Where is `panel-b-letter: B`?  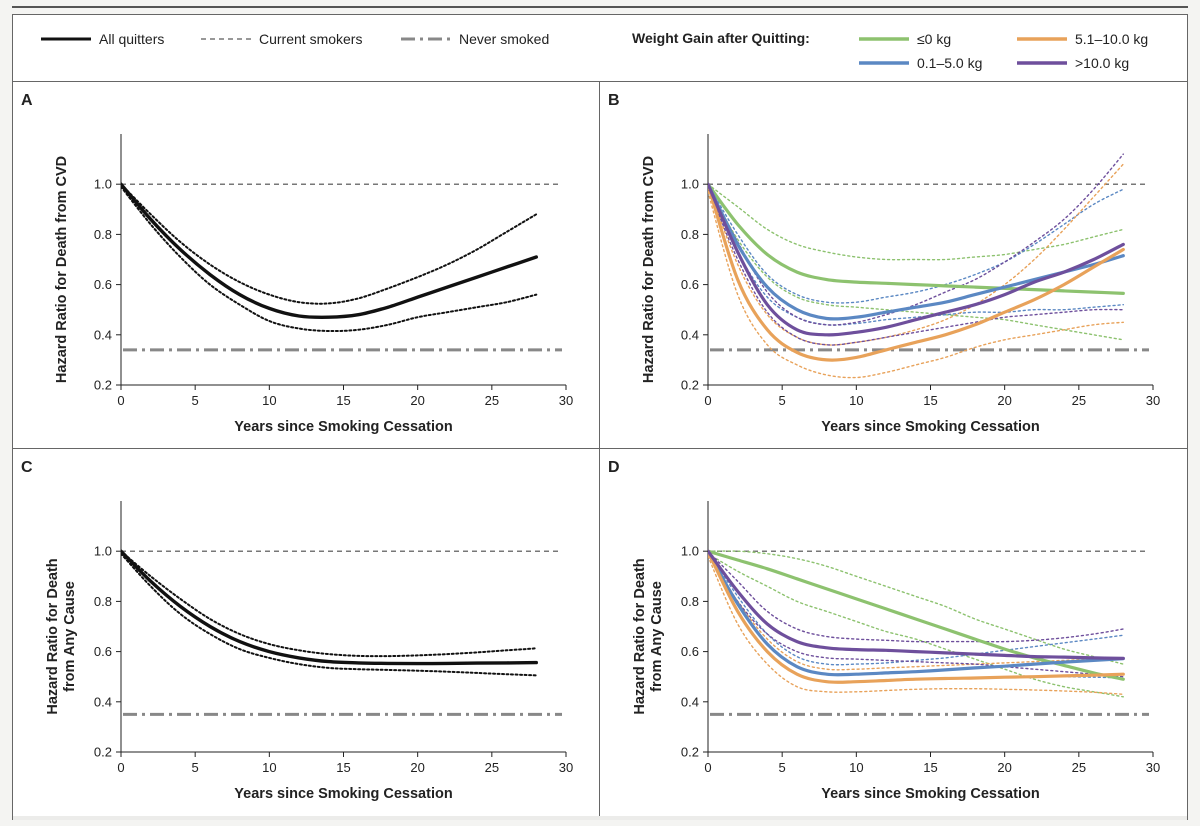
panel-b-letter: B is located at coordinates (614, 100).